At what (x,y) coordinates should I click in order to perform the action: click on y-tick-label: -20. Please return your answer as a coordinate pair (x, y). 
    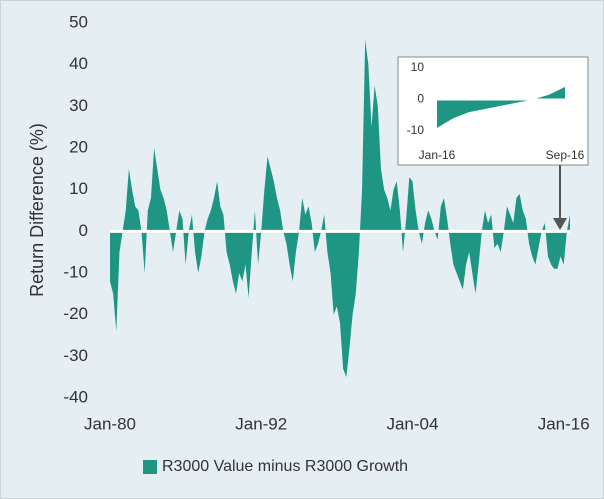
    Looking at the image, I should click on (75, 313).